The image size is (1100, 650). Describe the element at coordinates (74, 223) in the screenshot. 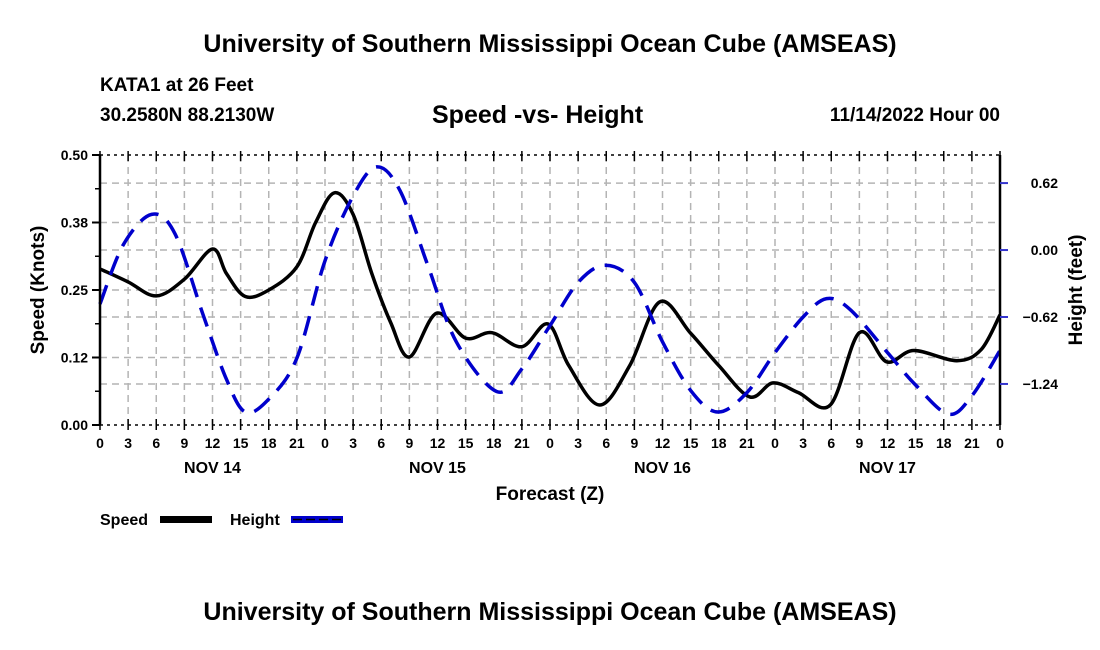

I see `y-tick-label: 0.38` at that location.